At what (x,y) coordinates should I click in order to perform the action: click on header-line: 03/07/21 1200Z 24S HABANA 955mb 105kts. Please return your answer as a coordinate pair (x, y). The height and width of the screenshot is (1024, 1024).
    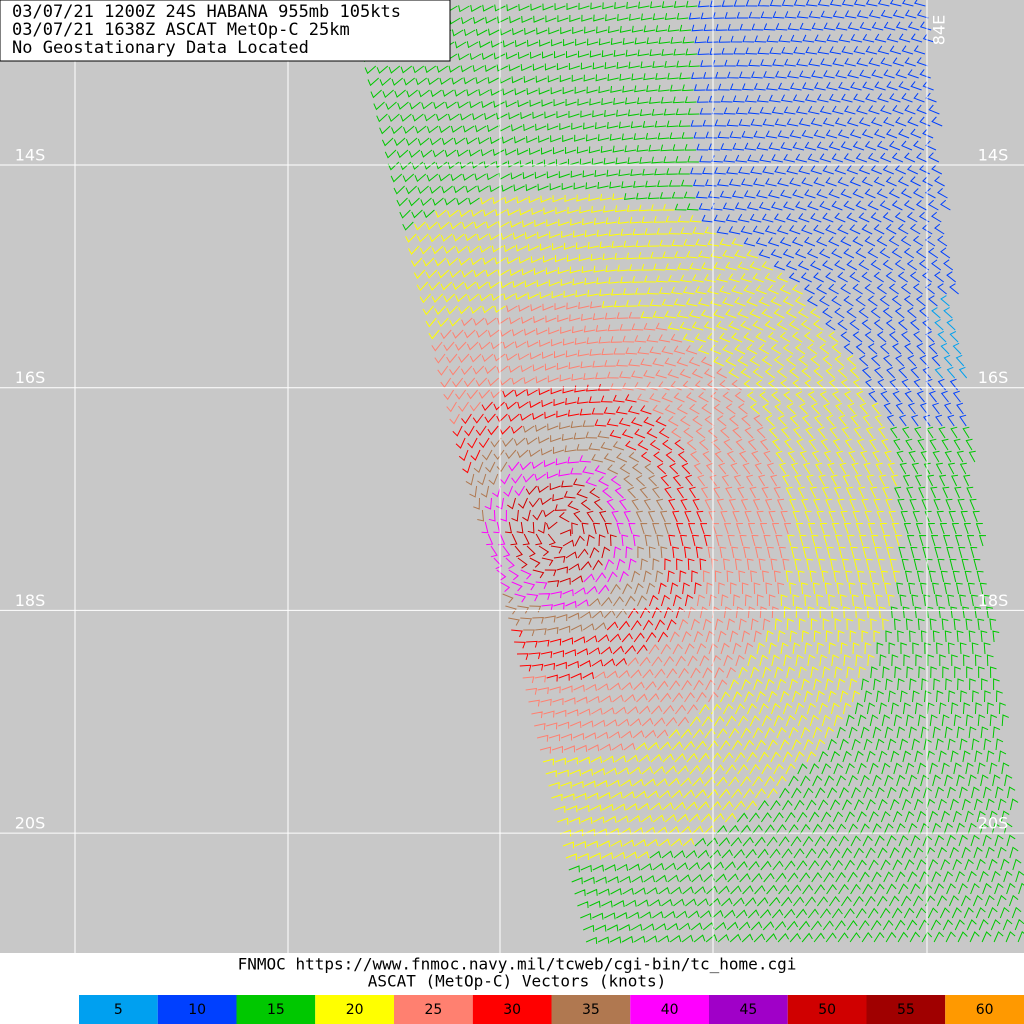
    Looking at the image, I should click on (206, 12).